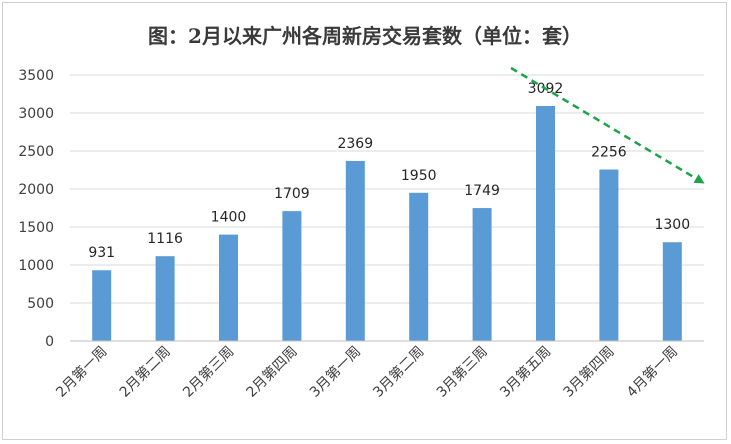 The image size is (731, 444). What do you see at coordinates (607, 125) in the screenshot?
I see `trend-arrow` at bounding box center [607, 125].